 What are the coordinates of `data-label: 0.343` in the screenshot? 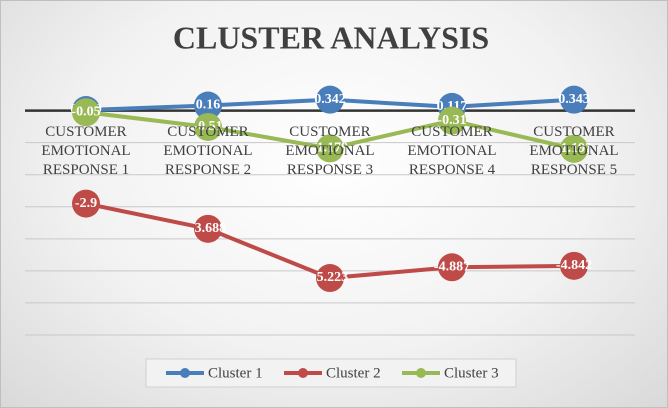 It's located at (574, 99).